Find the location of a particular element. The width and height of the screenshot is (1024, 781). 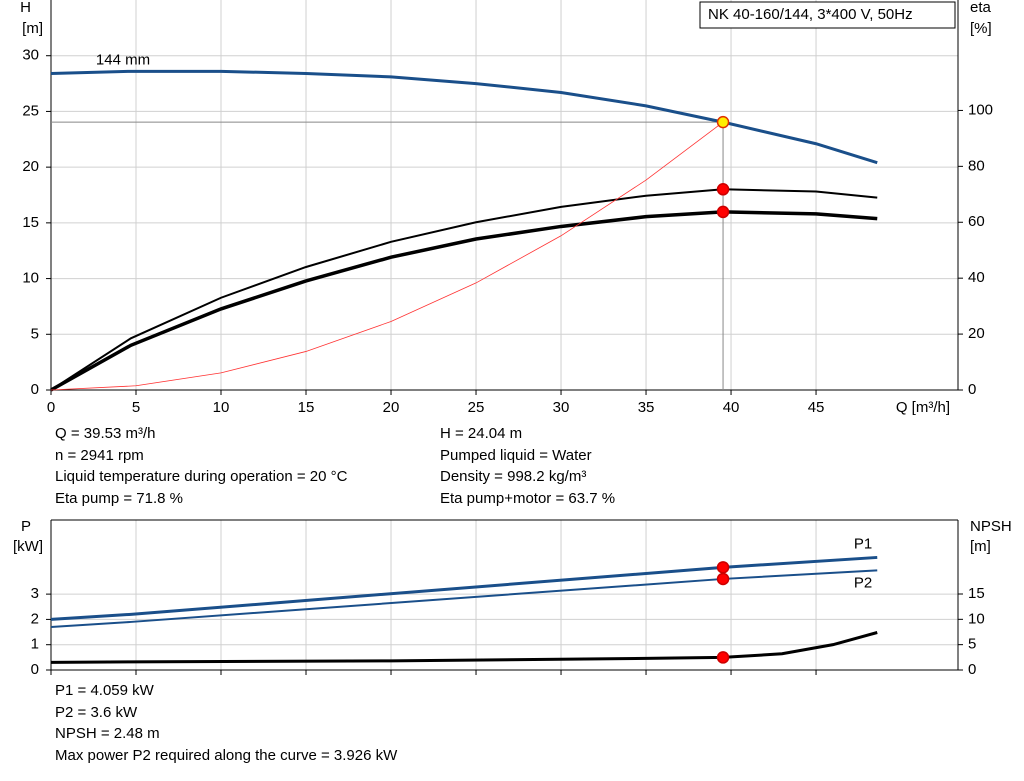

y-tick-label: 25 is located at coordinates (30, 110).